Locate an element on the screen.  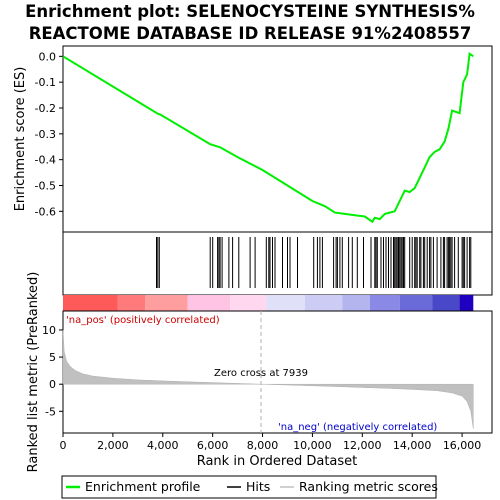
metric-ytick-label: 5 is located at coordinates (52, 357).